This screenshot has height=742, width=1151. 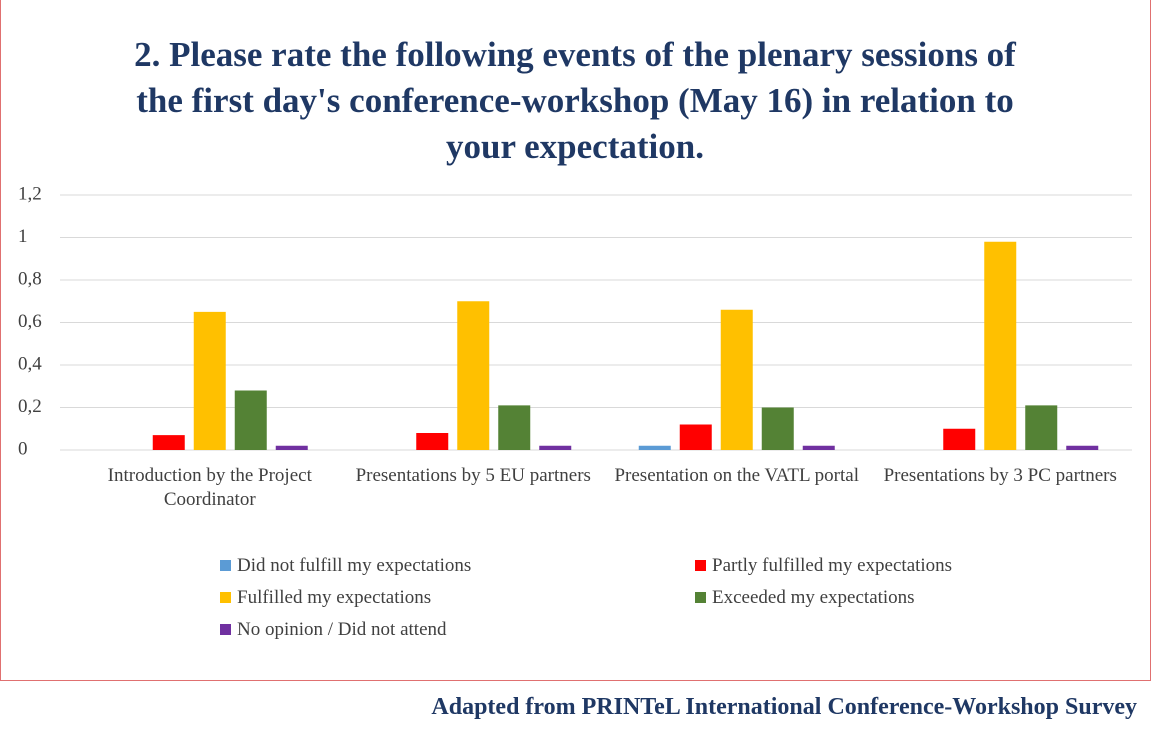 I want to click on legend-label: No opinion / Did not attend, so click(x=342, y=629).